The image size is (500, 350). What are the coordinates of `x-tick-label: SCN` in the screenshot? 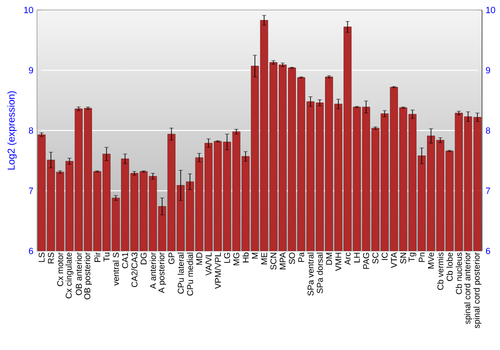 It's located at (273, 261).